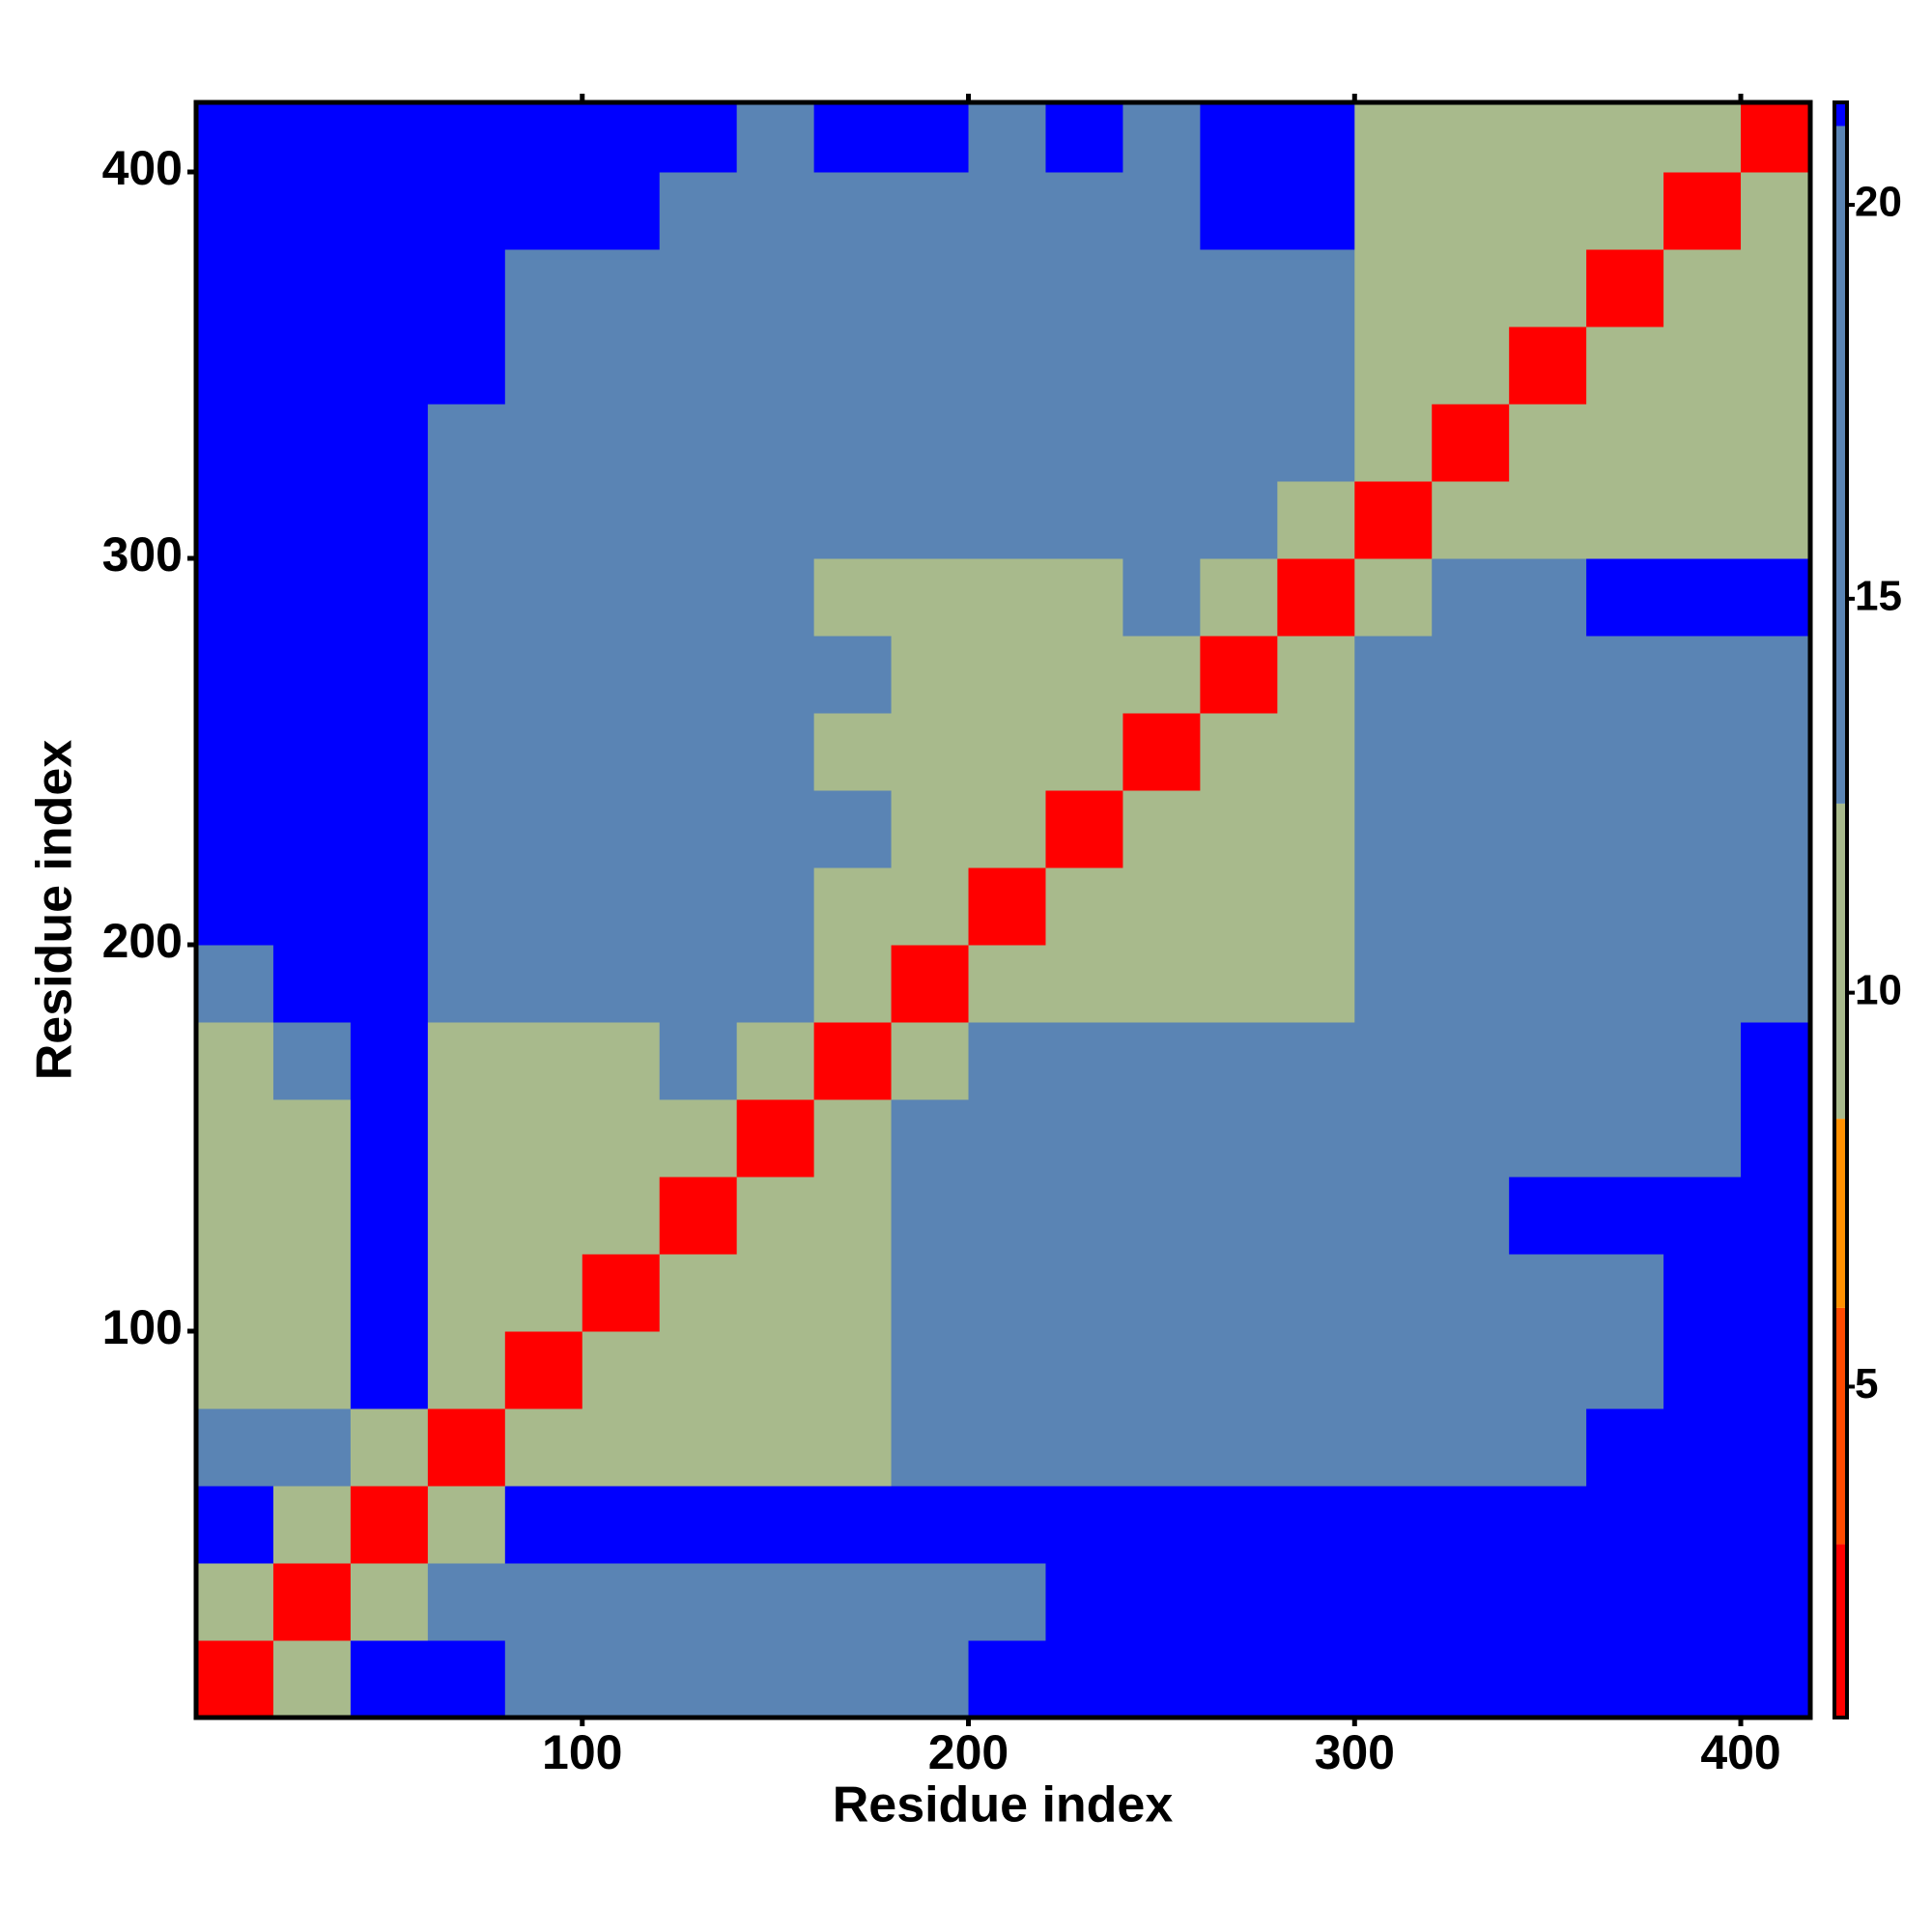 The width and height of the screenshot is (1932, 1932). What do you see at coordinates (55, 910) in the screenshot?
I see `y-axis-title: Residue index` at bounding box center [55, 910].